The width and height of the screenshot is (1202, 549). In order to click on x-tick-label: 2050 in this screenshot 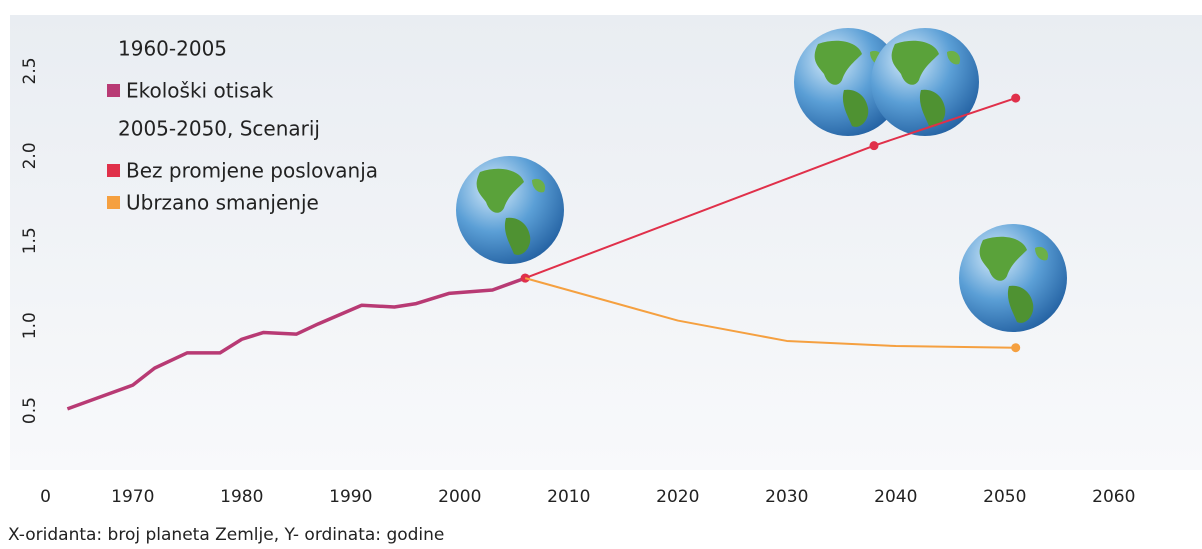, I will do `click(1004, 497)`.